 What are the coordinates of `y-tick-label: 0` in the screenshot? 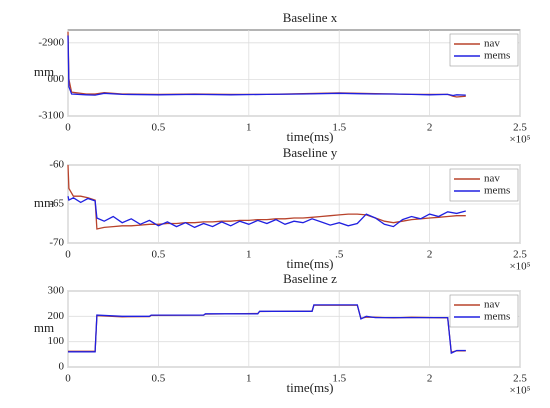 It's located at (62, 367).